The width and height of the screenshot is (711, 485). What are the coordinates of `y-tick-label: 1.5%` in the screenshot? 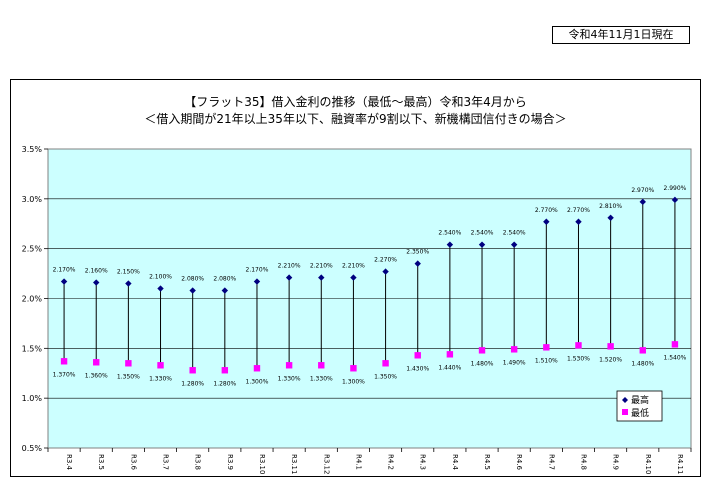 It's located at (32, 348).